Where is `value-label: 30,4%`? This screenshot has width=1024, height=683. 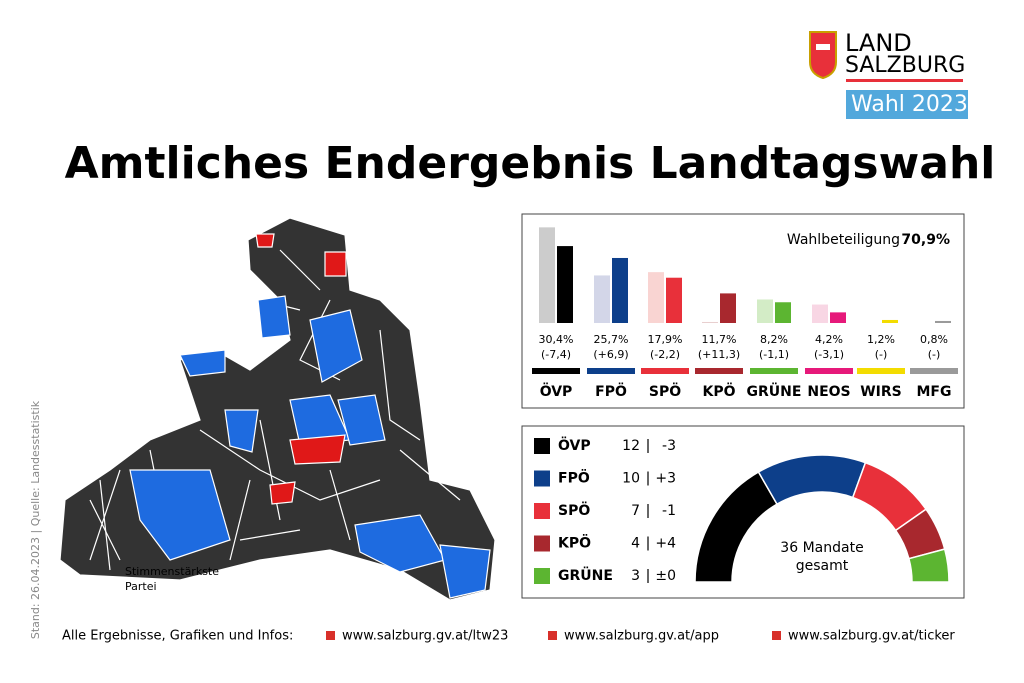 value-label: 30,4% is located at coordinates (556, 339).